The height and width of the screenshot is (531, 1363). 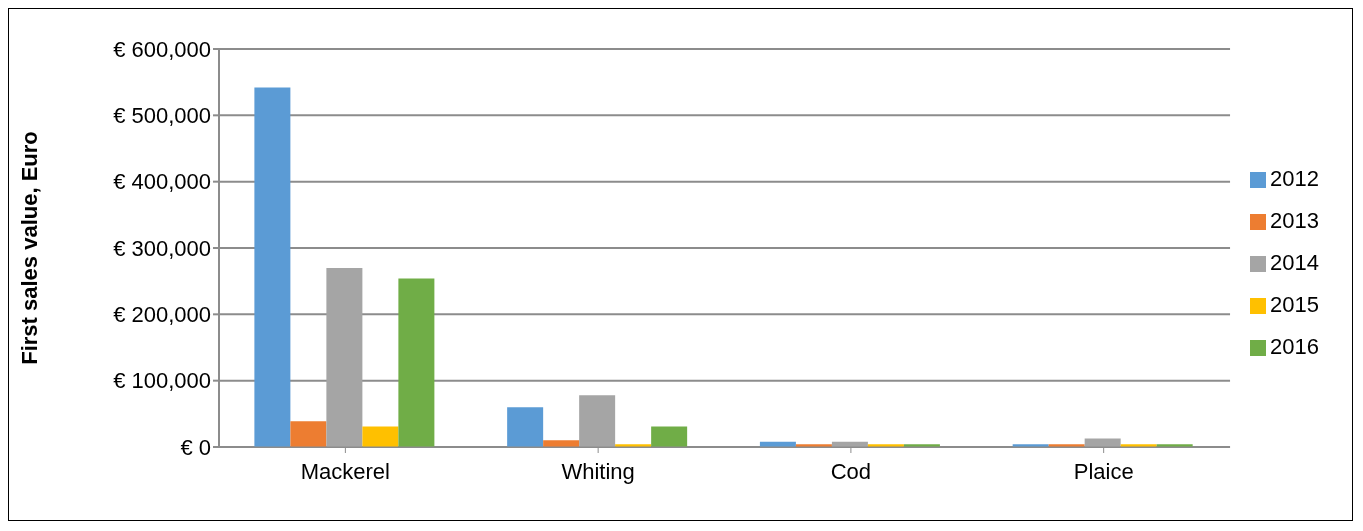 What do you see at coordinates (162, 116) in the screenshot?
I see `y-tick-label: € 500,000` at bounding box center [162, 116].